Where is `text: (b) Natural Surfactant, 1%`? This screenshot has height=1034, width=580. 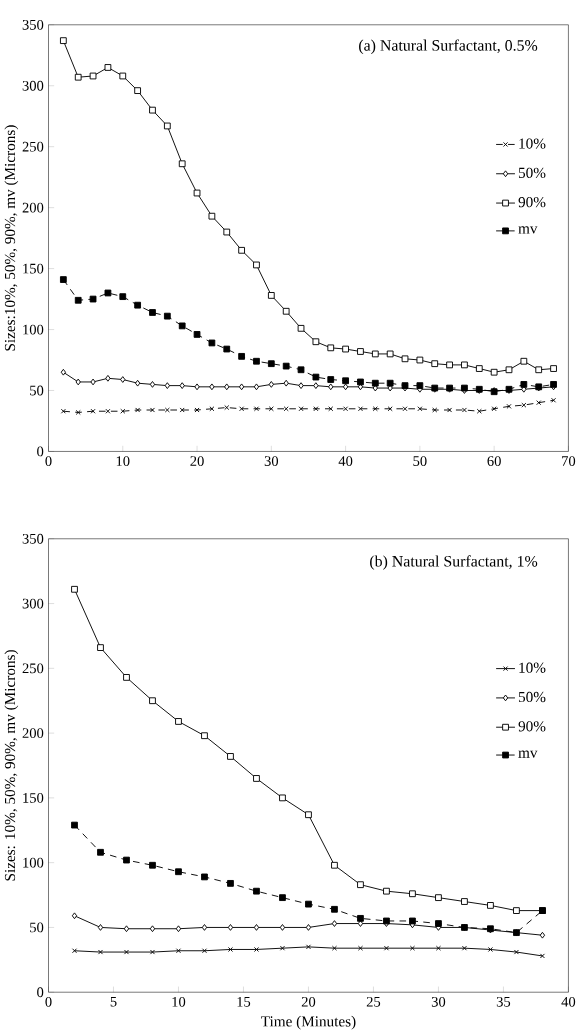
text: (b) Natural Surfactant, 1% is located at coordinates (453, 562).